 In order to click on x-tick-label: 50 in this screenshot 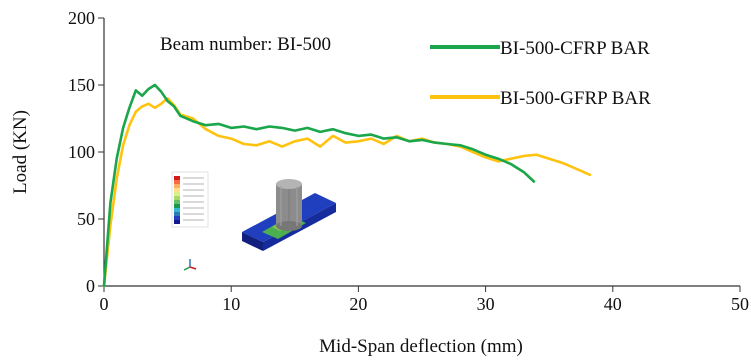, I will do `click(740, 304)`.